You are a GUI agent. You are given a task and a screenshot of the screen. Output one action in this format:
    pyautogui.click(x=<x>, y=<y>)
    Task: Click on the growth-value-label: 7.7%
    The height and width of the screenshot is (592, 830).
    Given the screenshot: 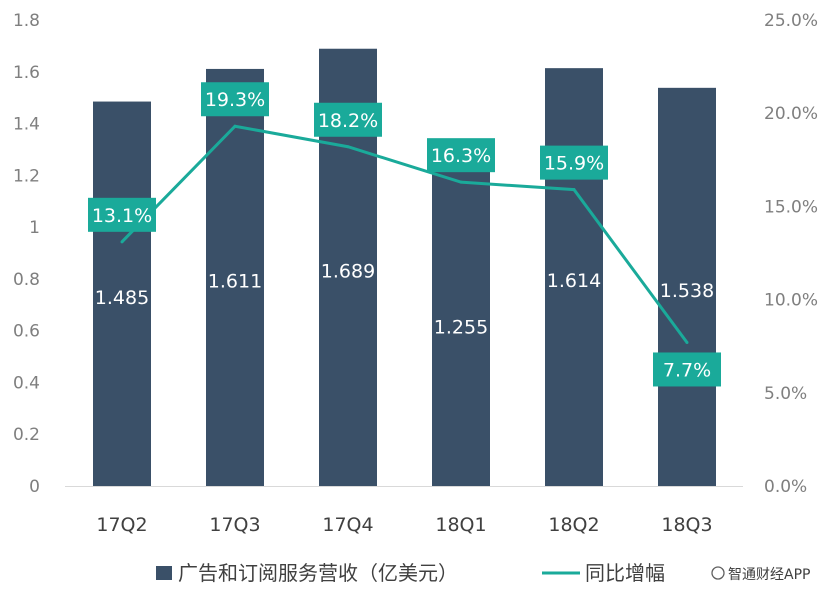 What is the action you would take?
    pyautogui.click(x=687, y=370)
    